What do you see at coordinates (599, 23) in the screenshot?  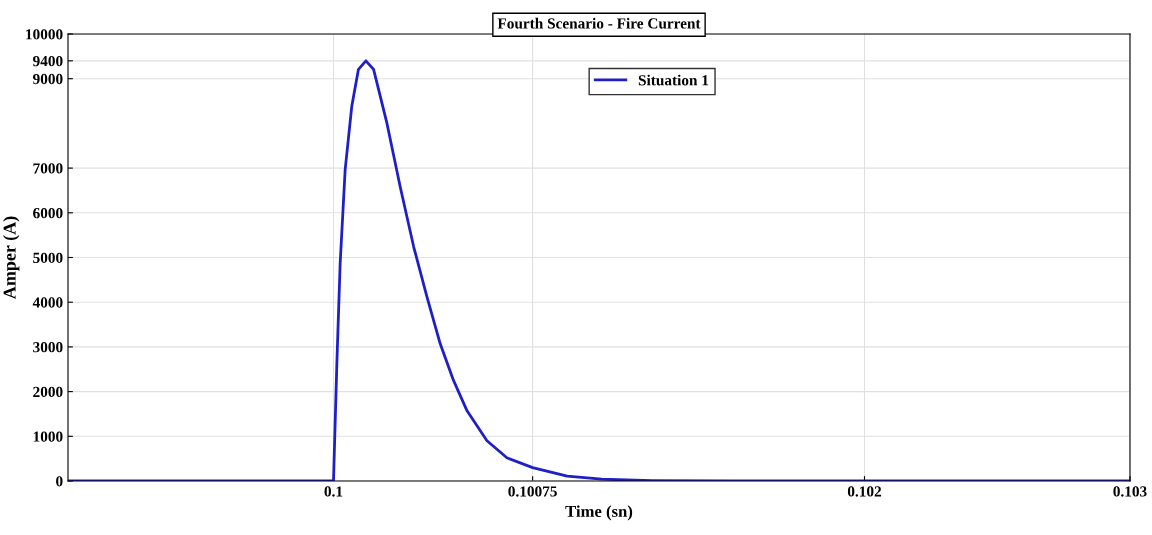 I see `chart-title: Fourth Scenario - Fire Current` at bounding box center [599, 23].